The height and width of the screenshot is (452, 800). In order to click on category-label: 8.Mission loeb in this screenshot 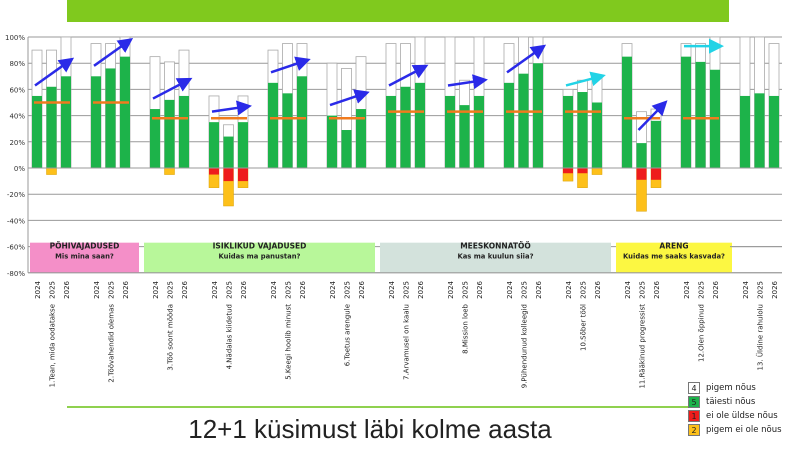, I will do `click(466, 328)`.